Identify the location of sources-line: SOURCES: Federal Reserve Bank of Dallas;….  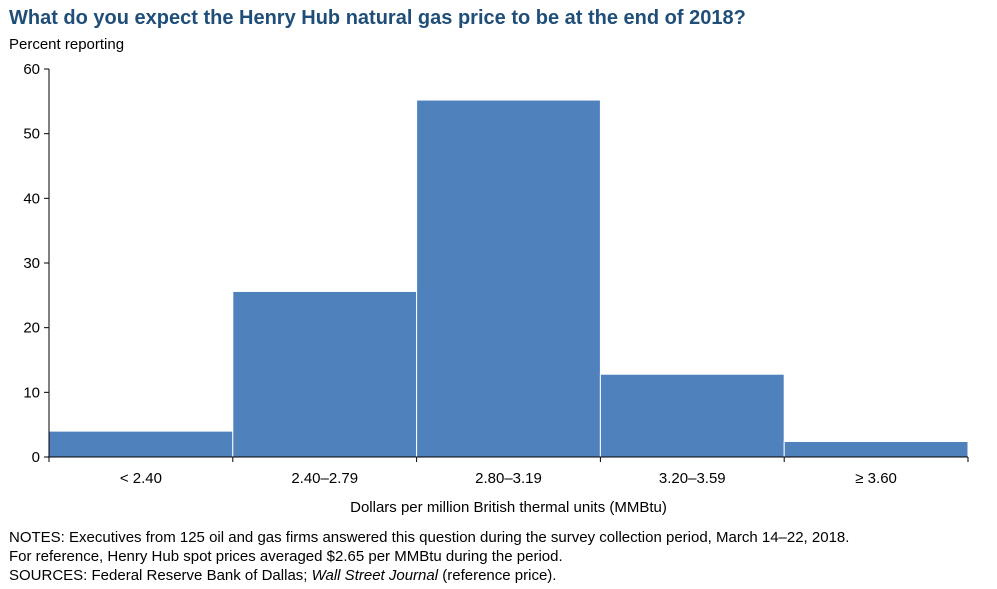
(429, 575).